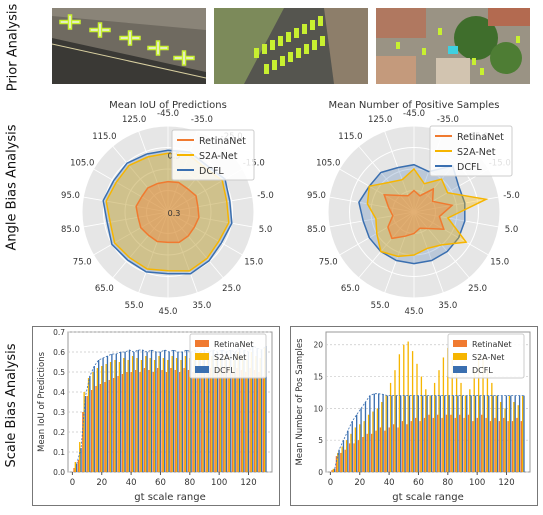 The width and height of the screenshot is (543, 515). Describe the element at coordinates (224, 370) in the screenshot. I see `legend-label: DCFL` at that location.